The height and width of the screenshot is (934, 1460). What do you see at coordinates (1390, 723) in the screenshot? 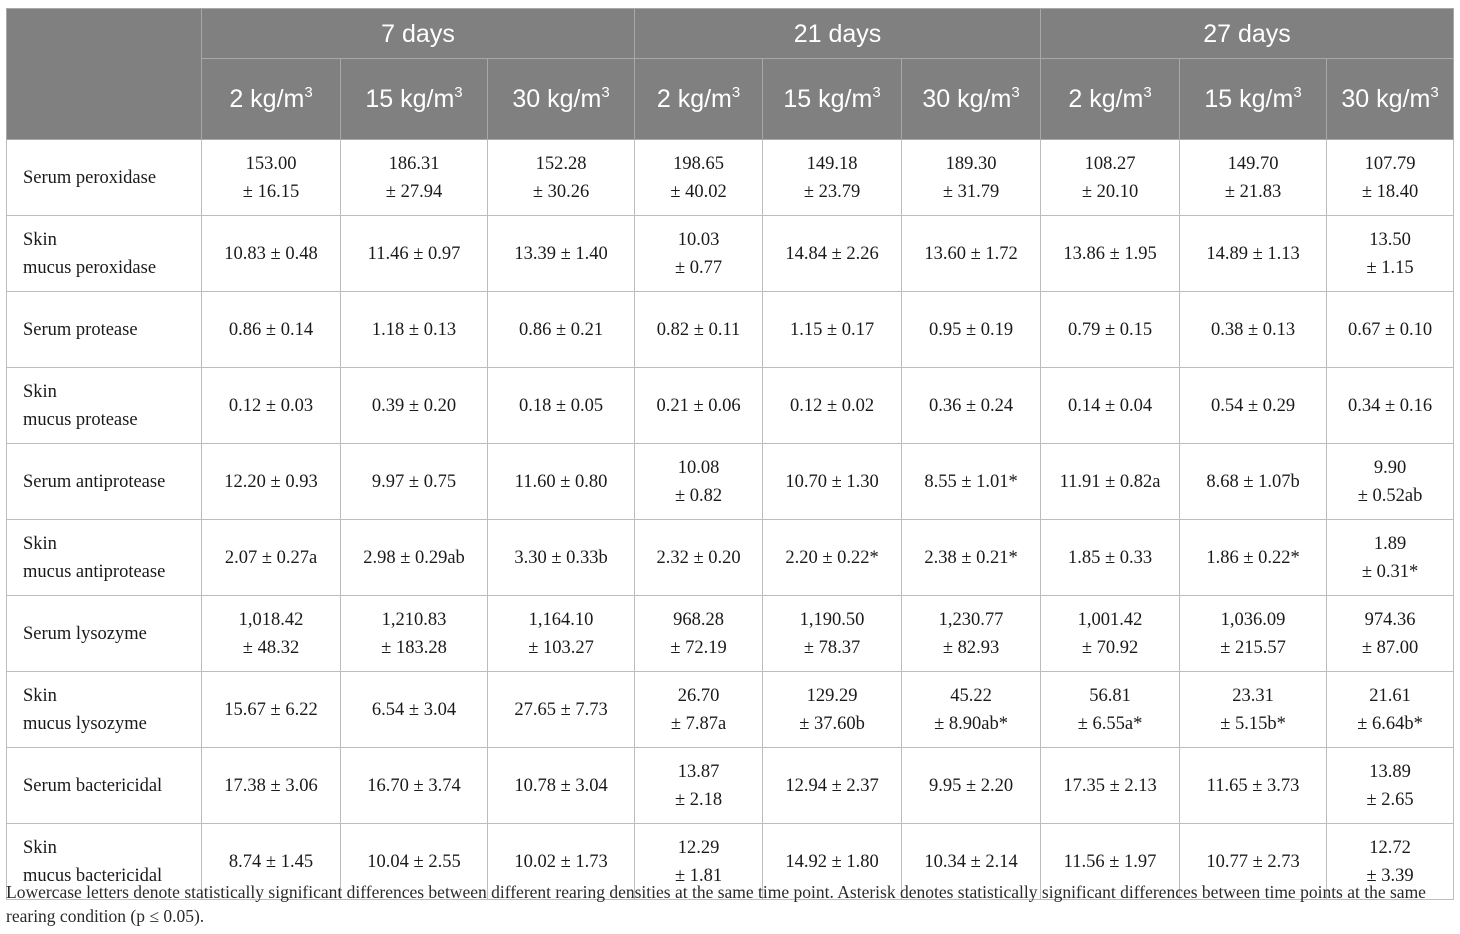
I see `value-text: ± 6.64b*` at bounding box center [1390, 723].